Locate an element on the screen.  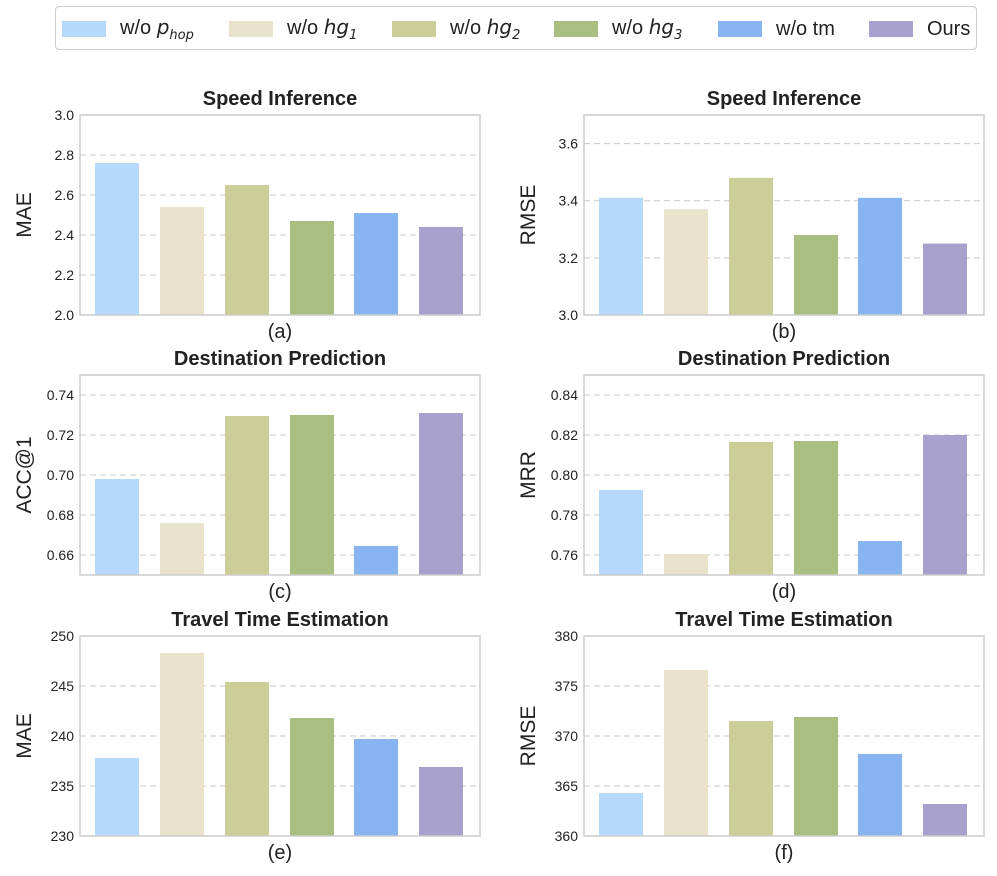
y-tick-label: 0.72 is located at coordinates (60, 435).